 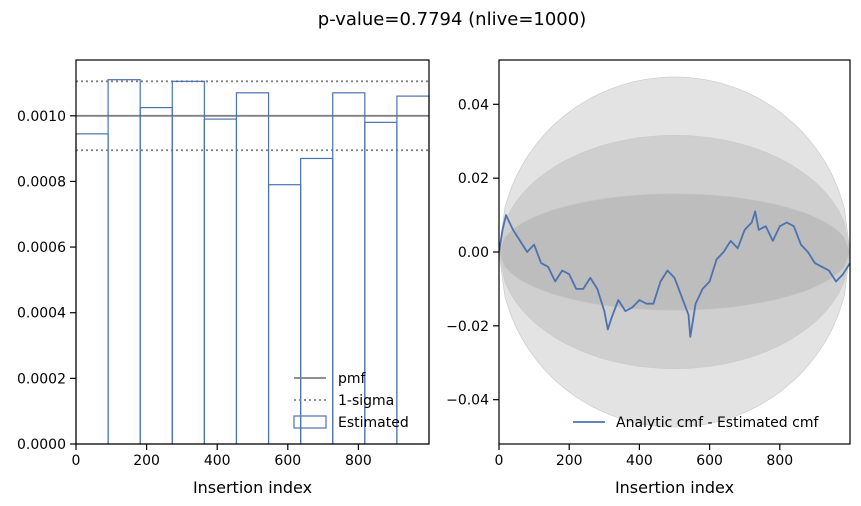 What do you see at coordinates (473, 105) in the screenshot?
I see `y-tick-label: 0.04` at bounding box center [473, 105].